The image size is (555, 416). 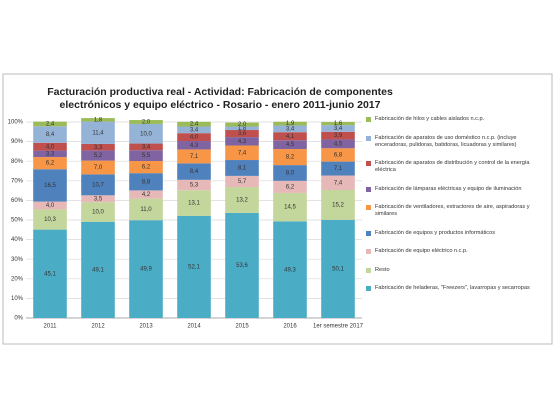 I want to click on y-tick-label: 50%, so click(x=17, y=221).